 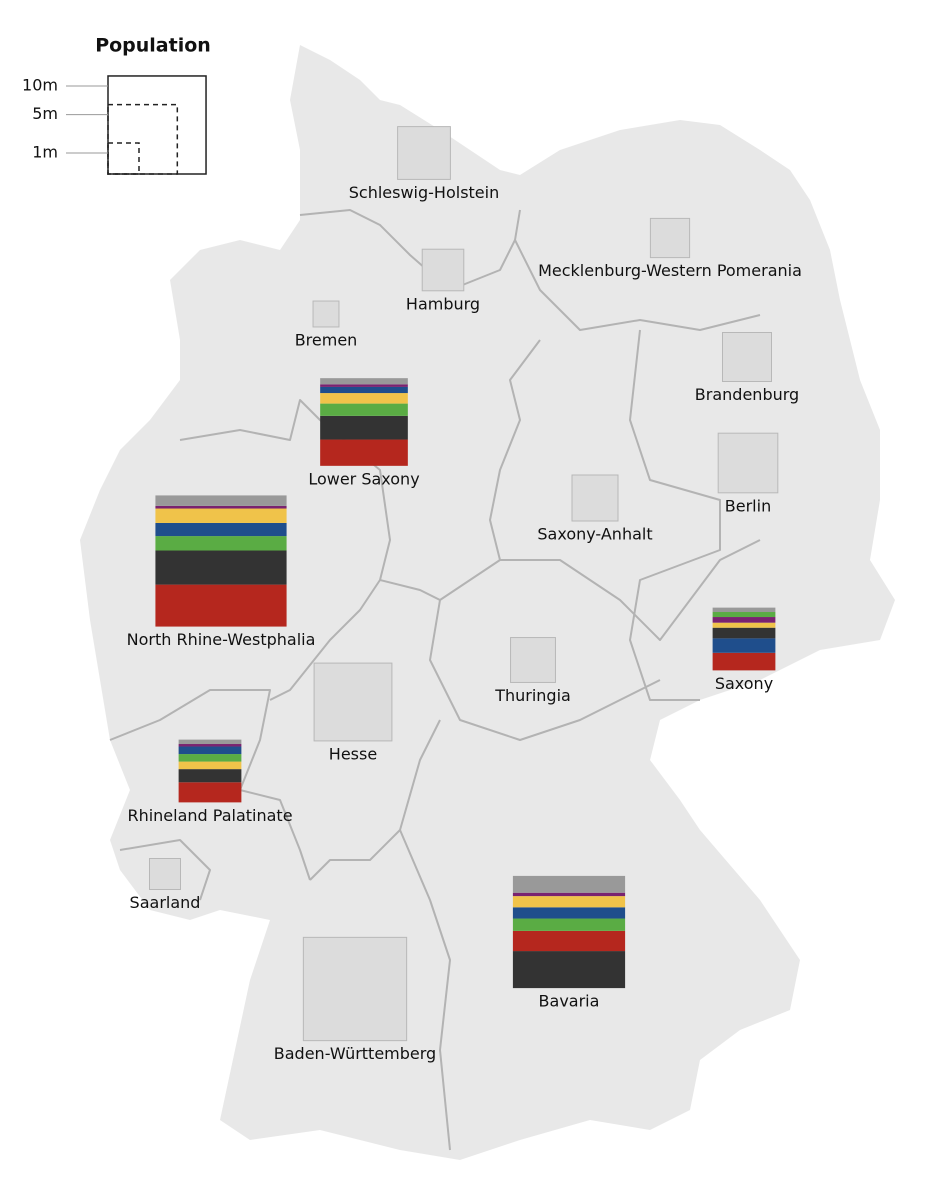 What do you see at coordinates (670, 270) in the screenshot?
I see `state-label: Mecklenburg-Western Pomerania` at bounding box center [670, 270].